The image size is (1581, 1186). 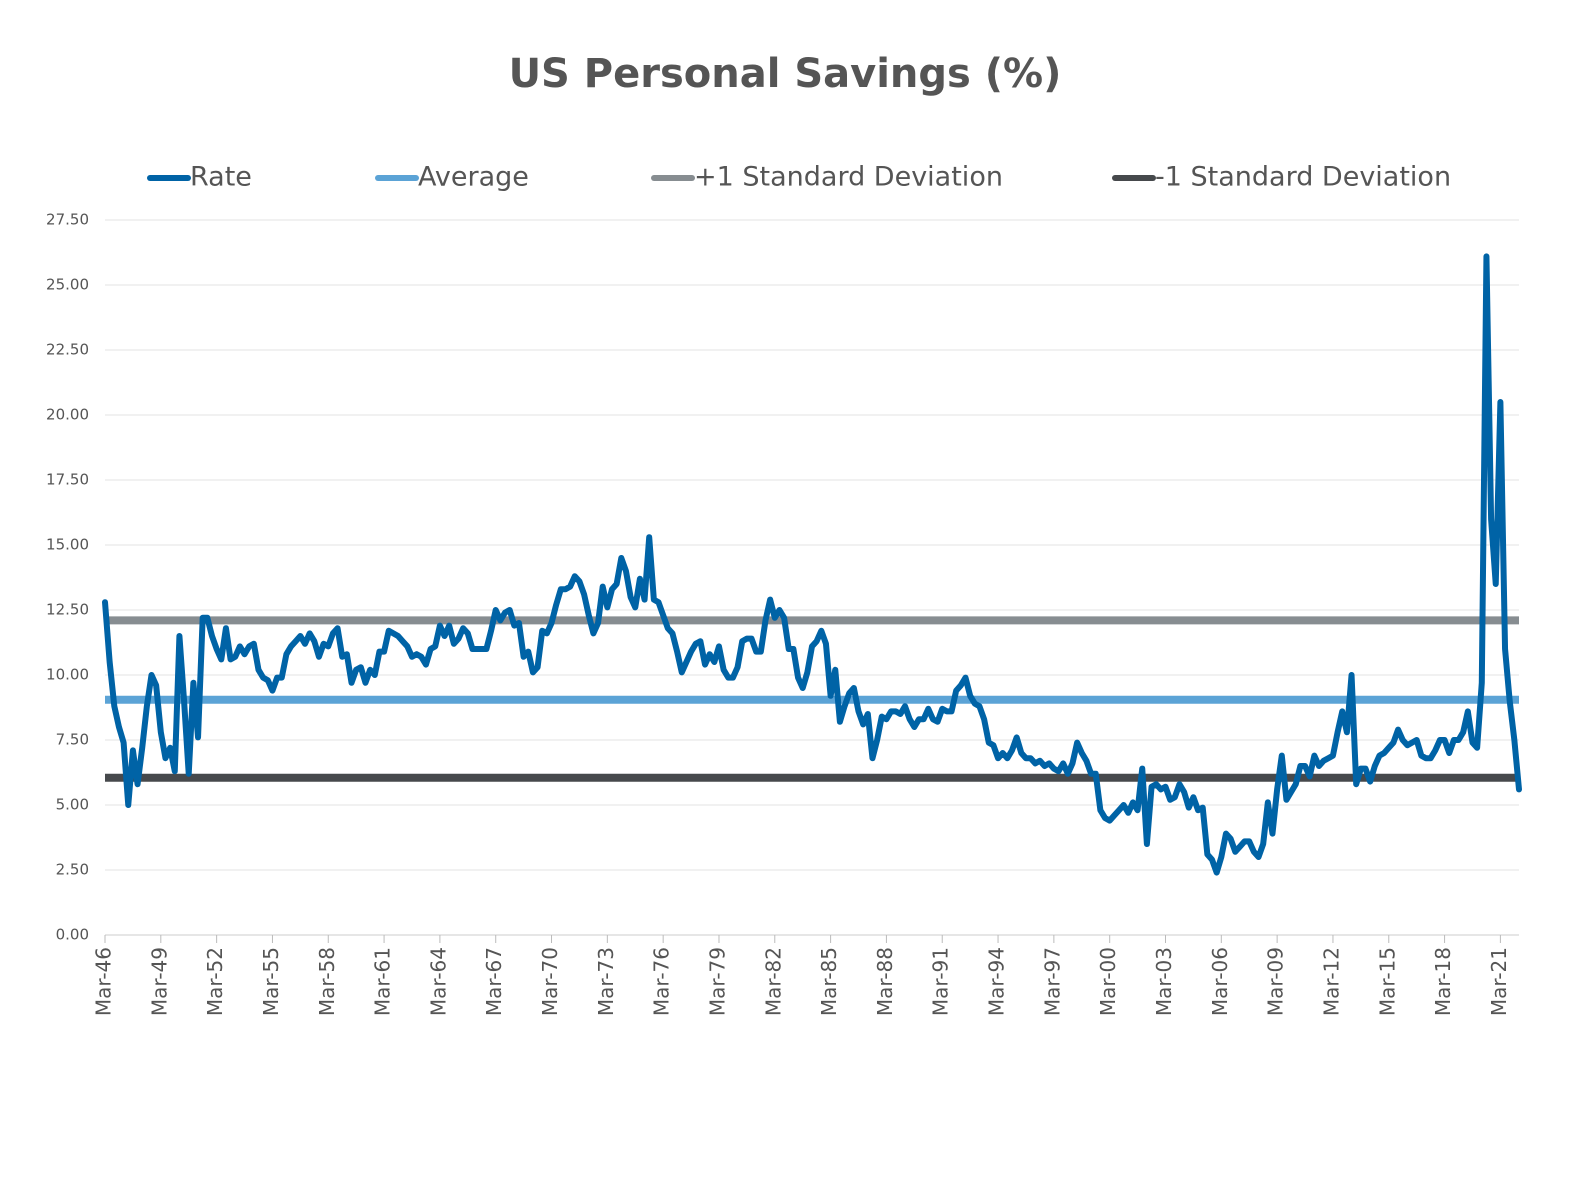 I want to click on x-tick-label: Mar-46, so click(x=104, y=981).